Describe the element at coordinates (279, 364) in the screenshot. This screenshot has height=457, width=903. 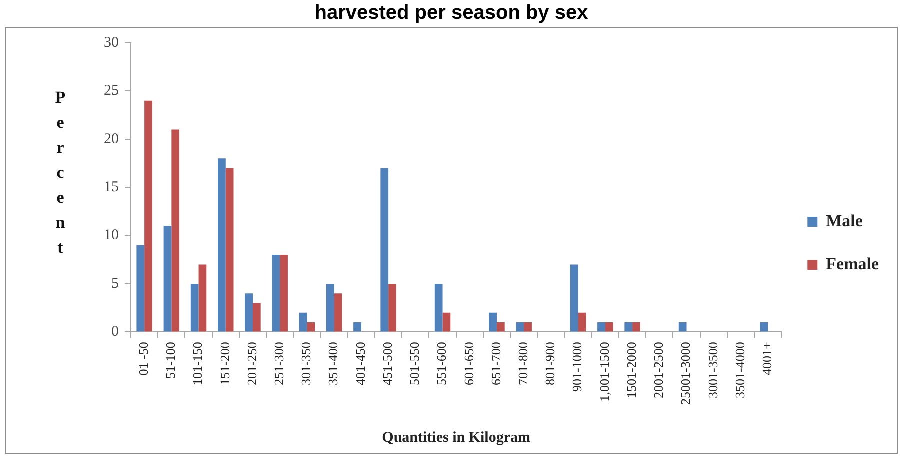
I see `x-tick-label: 251-300` at that location.